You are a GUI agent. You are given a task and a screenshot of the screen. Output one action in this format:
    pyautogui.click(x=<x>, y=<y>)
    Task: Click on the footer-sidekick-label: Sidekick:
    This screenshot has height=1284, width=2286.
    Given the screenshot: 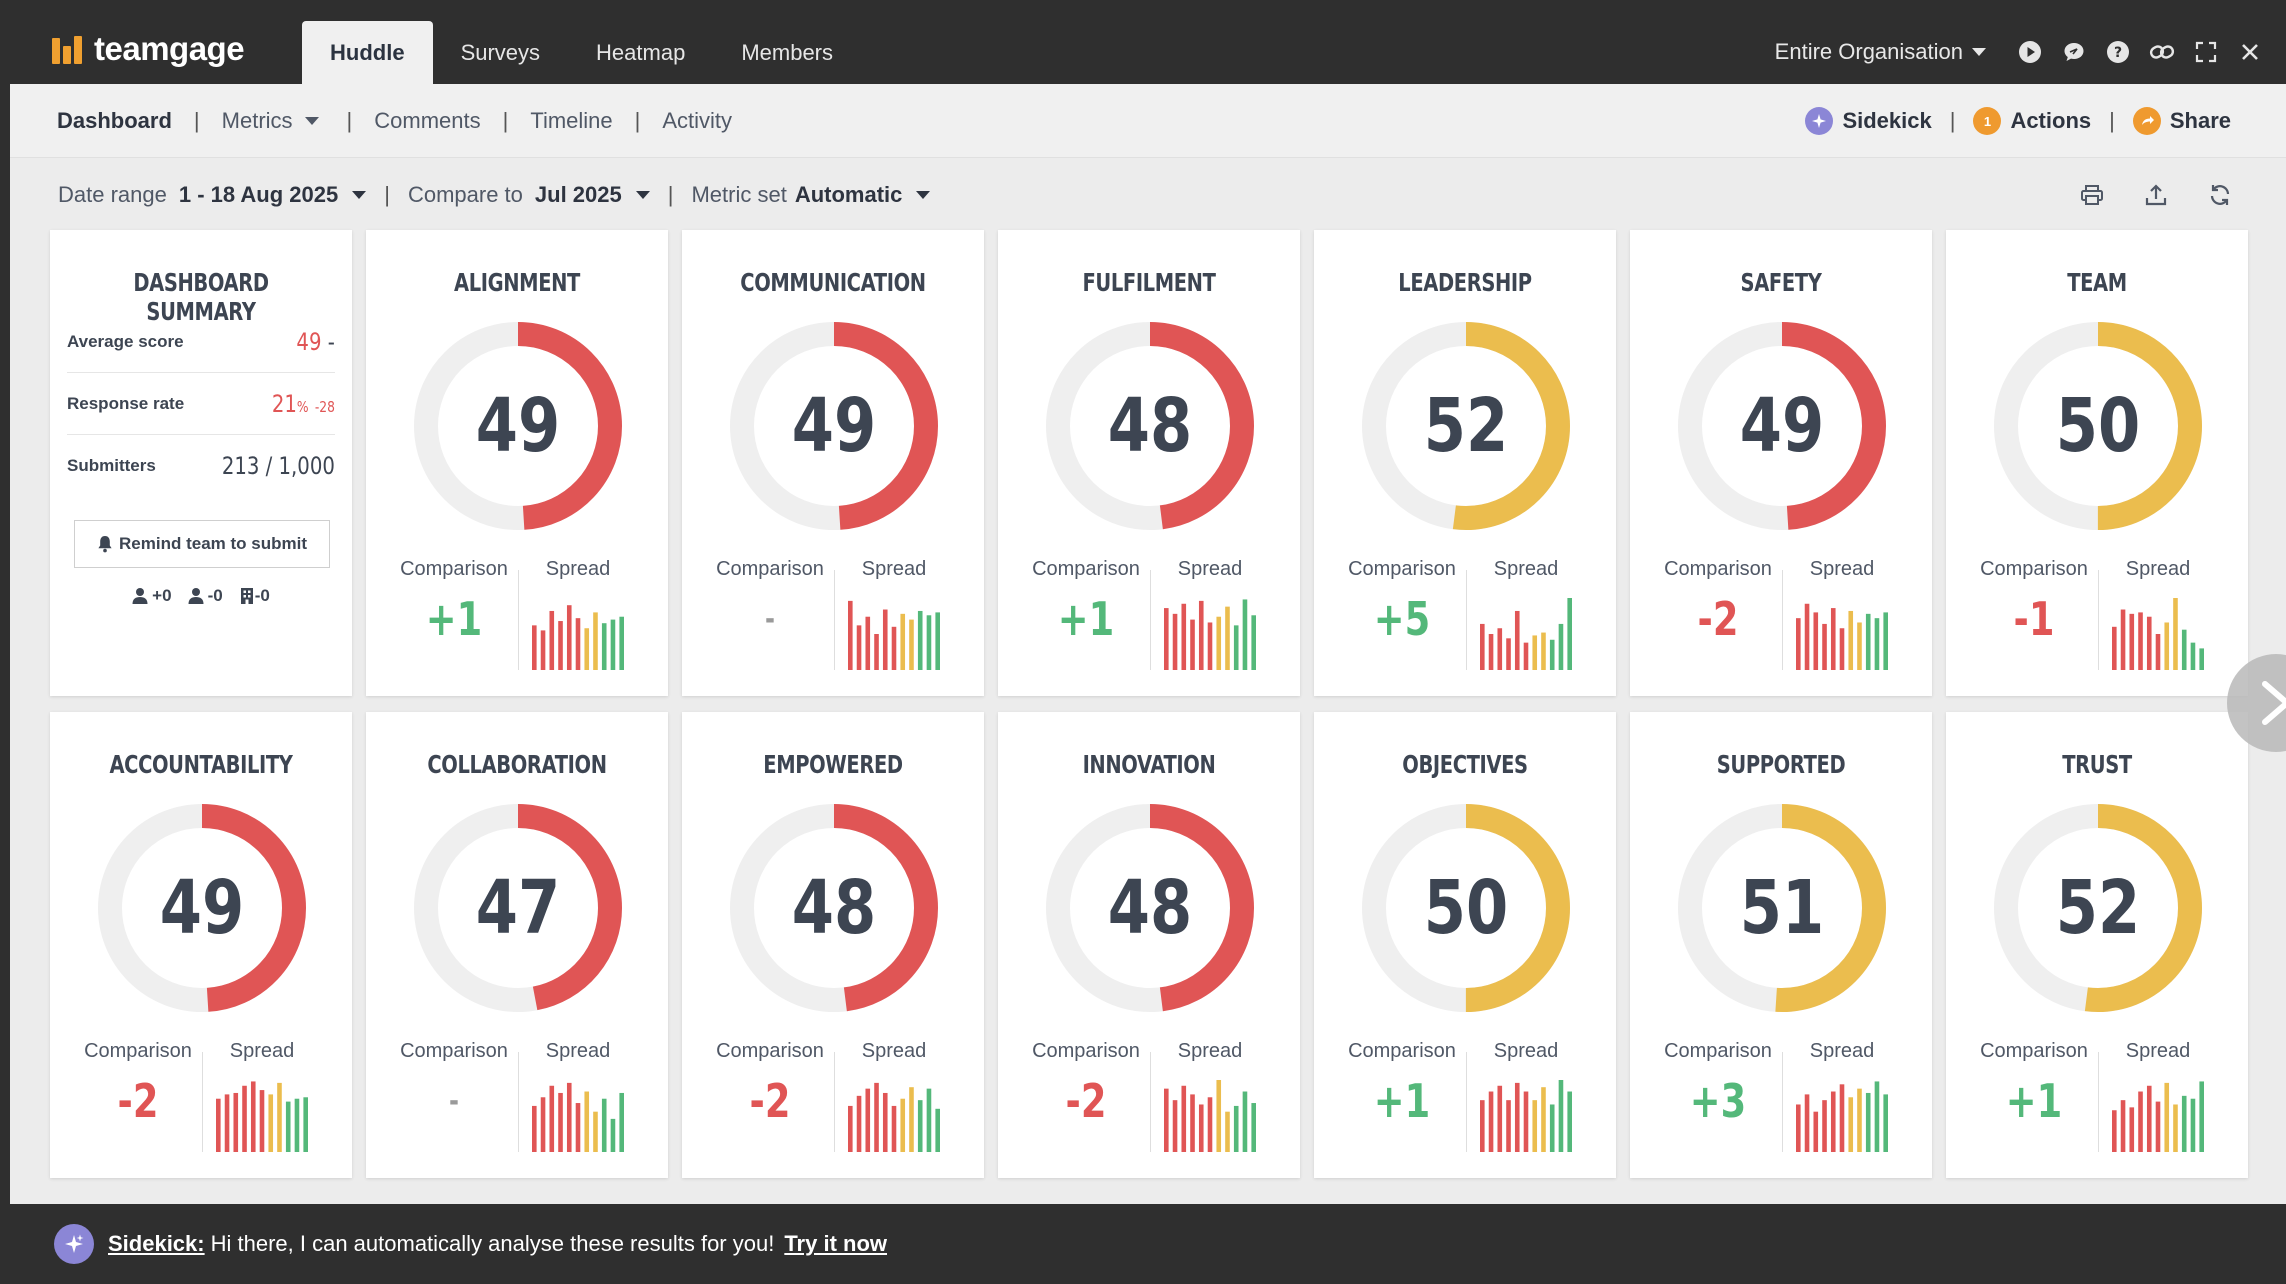 What is the action you would take?
    pyautogui.click(x=156, y=1243)
    